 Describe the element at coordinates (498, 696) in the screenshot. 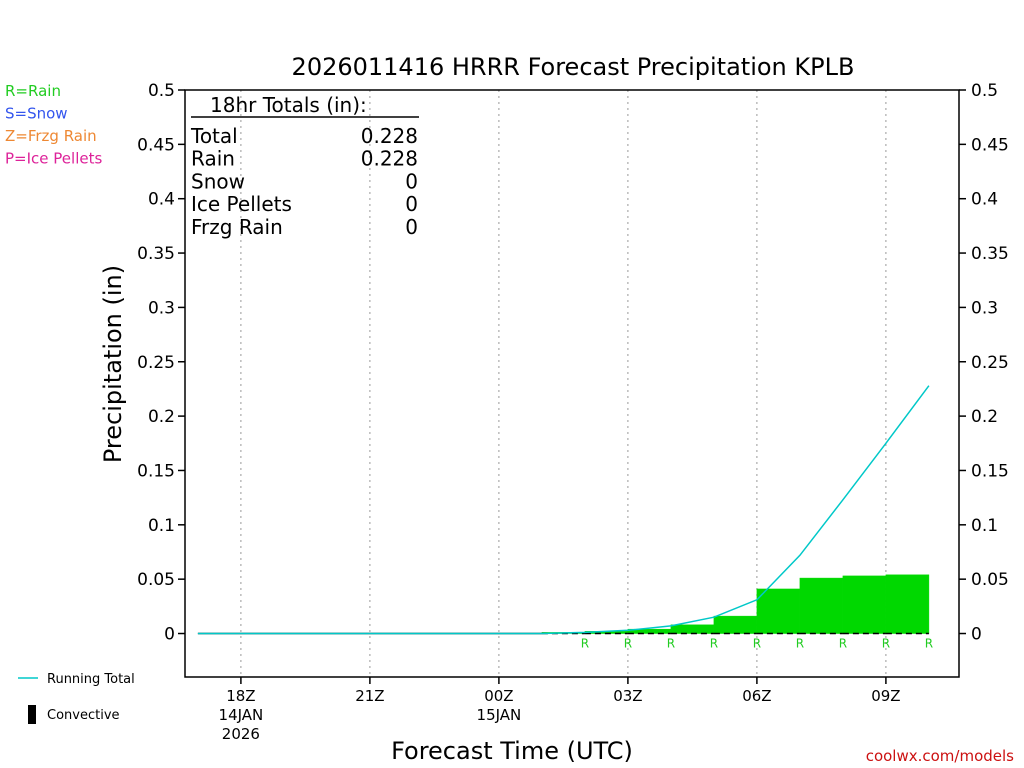

I see `x-tick-label: 00Z` at that location.